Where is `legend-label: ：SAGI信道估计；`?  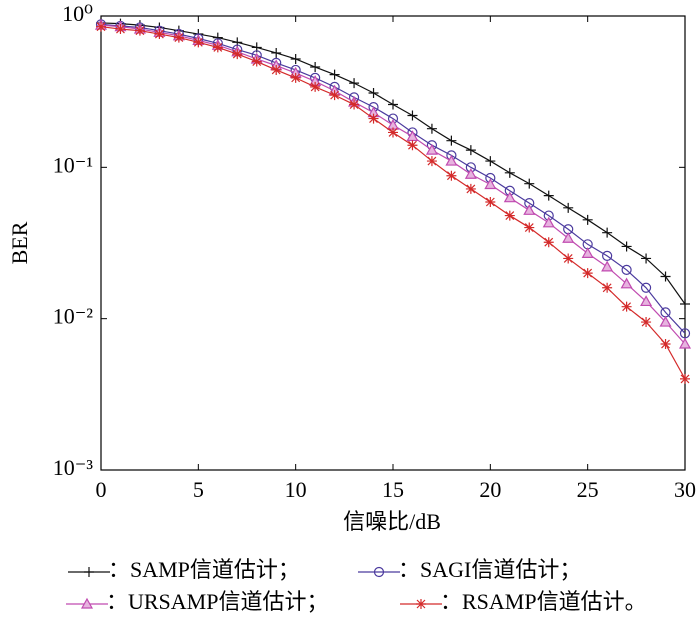 legend-label: ：SAGI信道估计； is located at coordinates (489, 569).